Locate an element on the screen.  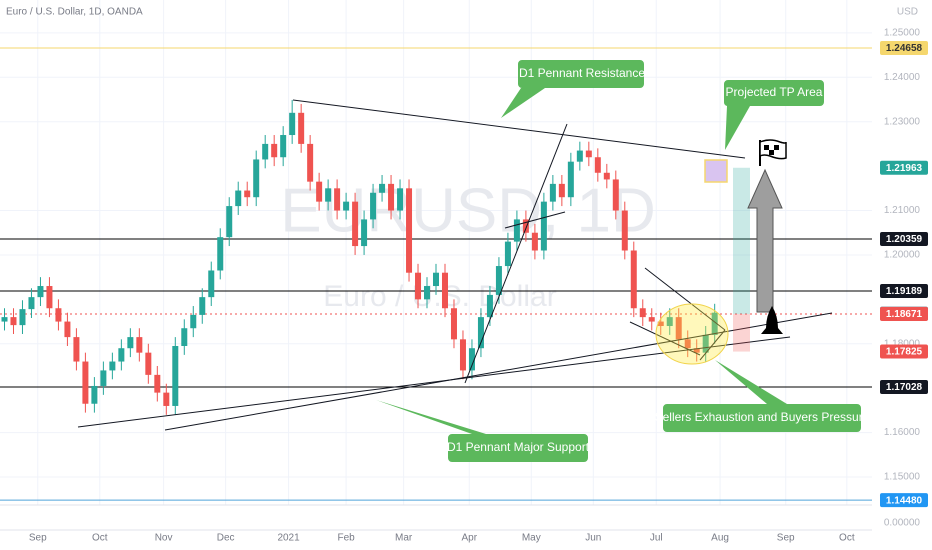
watermark-sub: Euro / U.S. Dollar is located at coordinates (439, 296).